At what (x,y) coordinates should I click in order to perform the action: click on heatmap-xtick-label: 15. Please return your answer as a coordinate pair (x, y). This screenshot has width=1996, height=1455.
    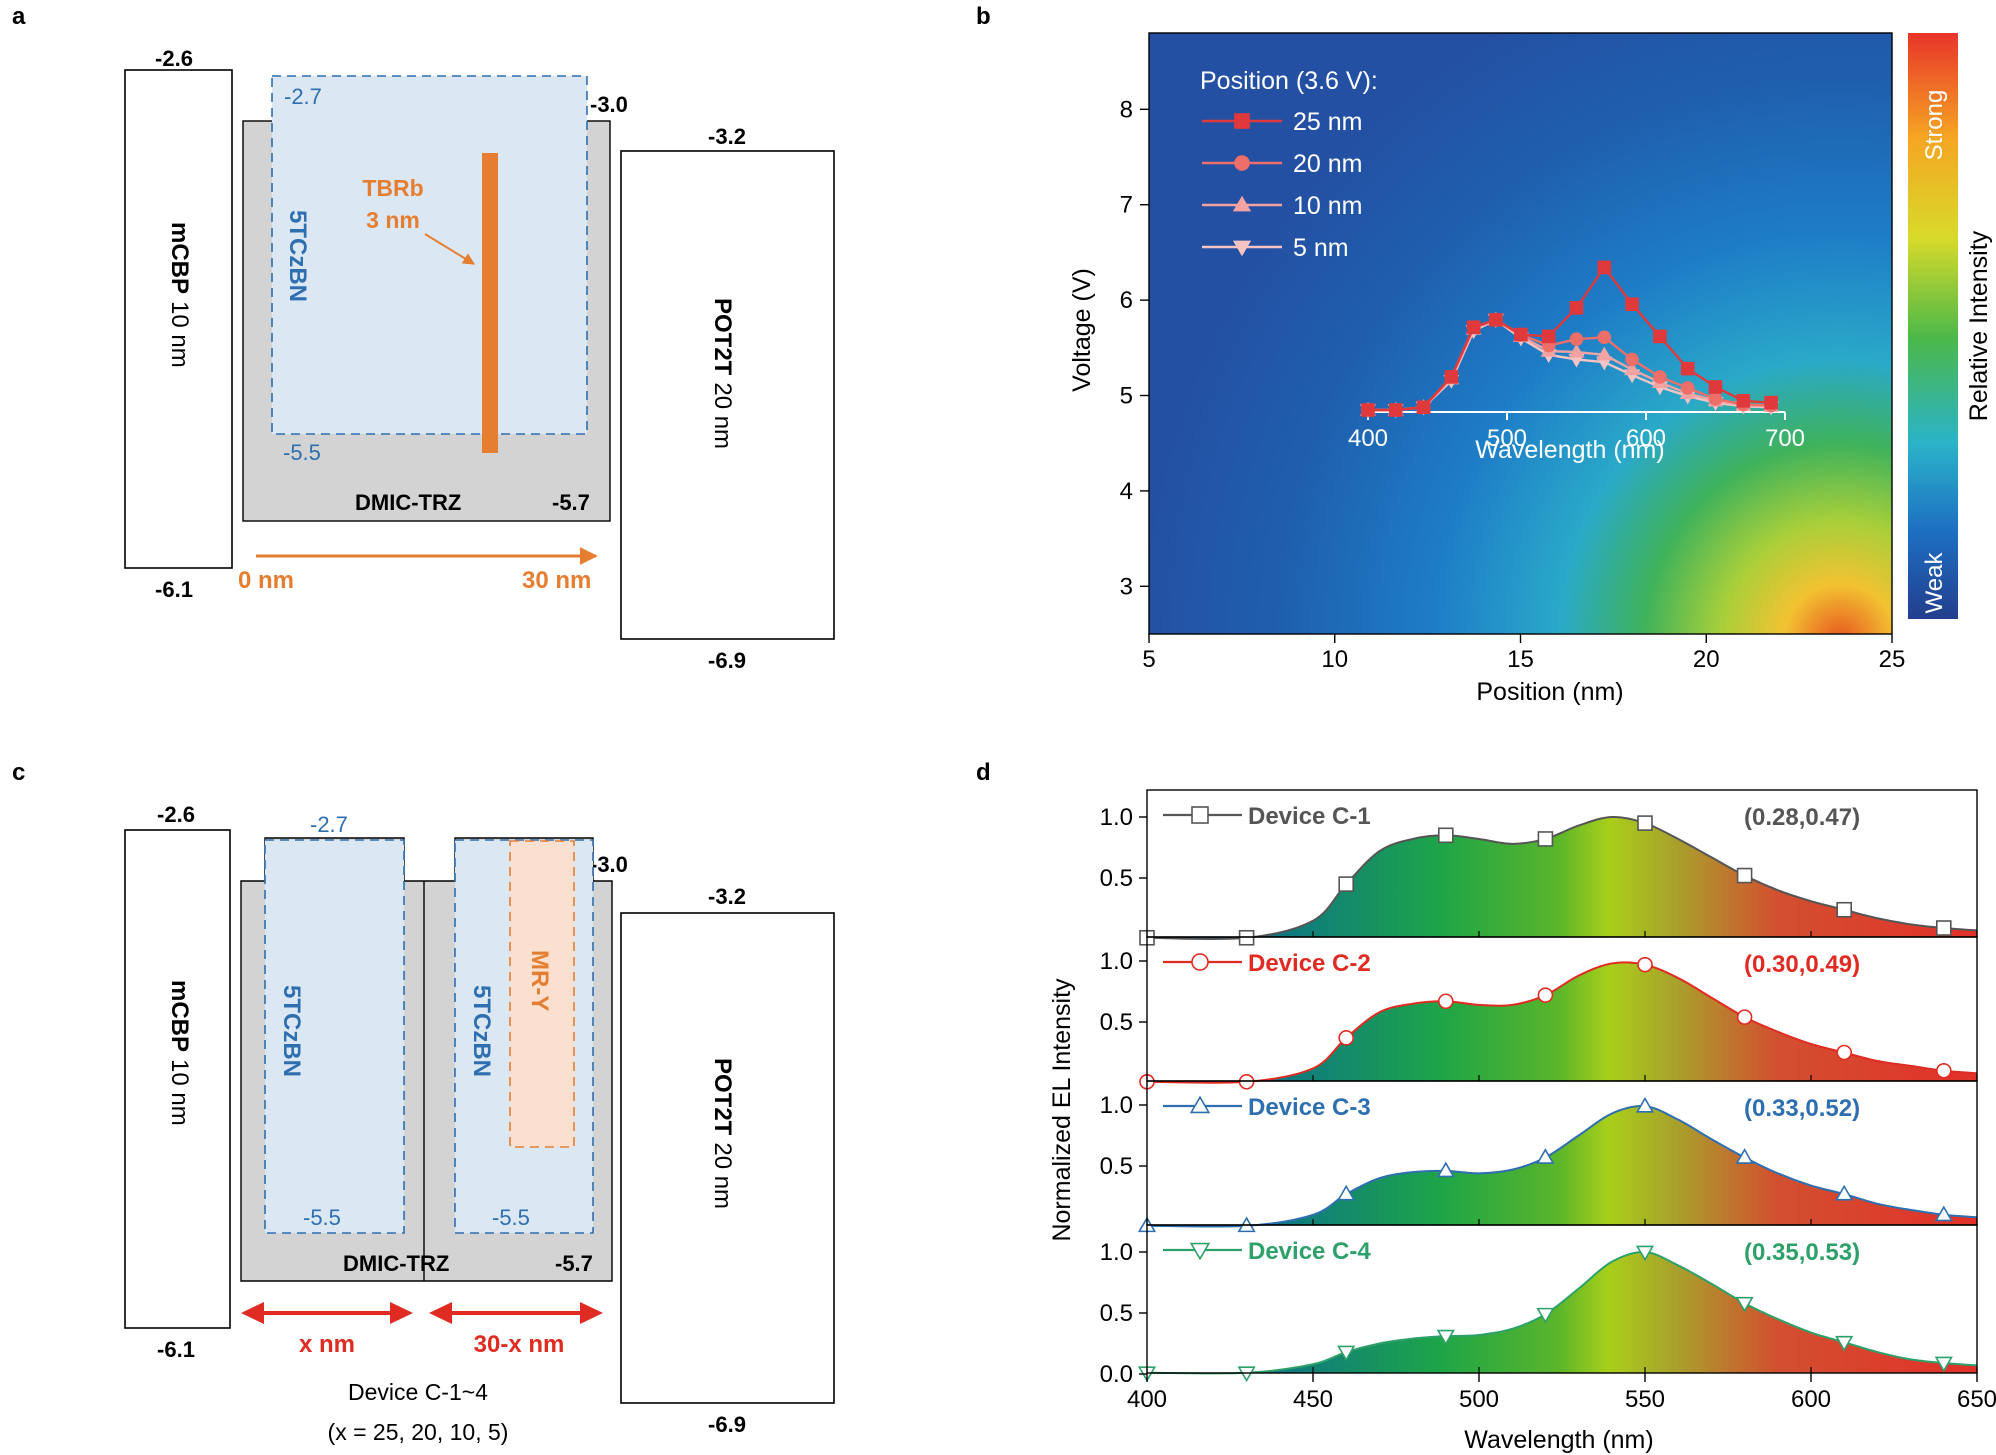
    Looking at the image, I should click on (1520, 659).